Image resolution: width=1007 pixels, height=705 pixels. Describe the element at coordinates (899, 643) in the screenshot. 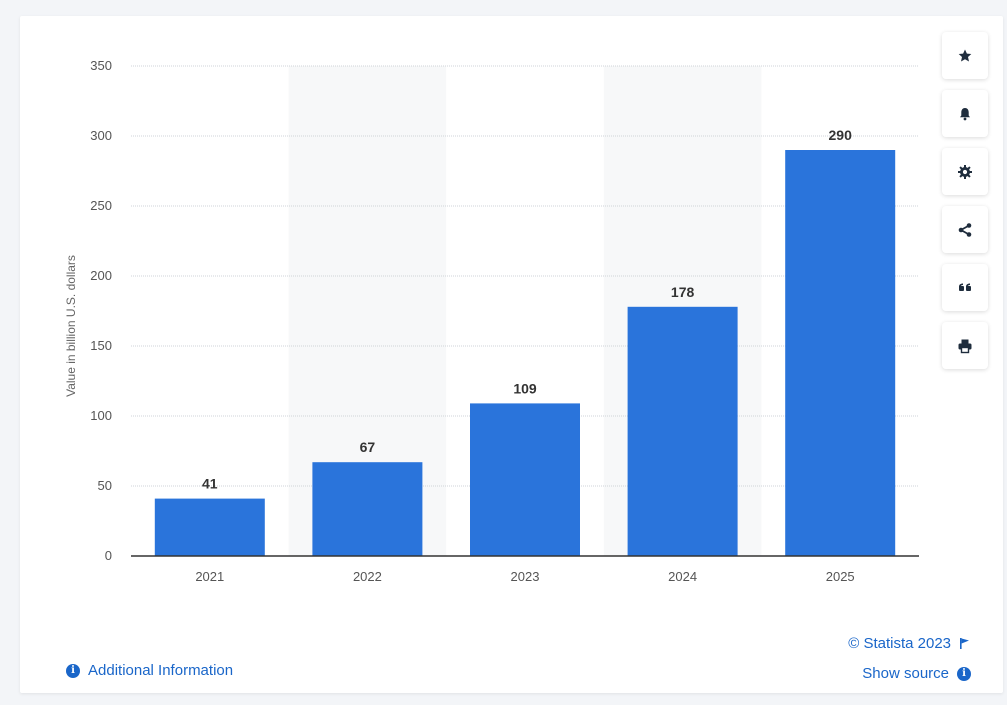

I see `copyright-text: © Statista 2023` at that location.